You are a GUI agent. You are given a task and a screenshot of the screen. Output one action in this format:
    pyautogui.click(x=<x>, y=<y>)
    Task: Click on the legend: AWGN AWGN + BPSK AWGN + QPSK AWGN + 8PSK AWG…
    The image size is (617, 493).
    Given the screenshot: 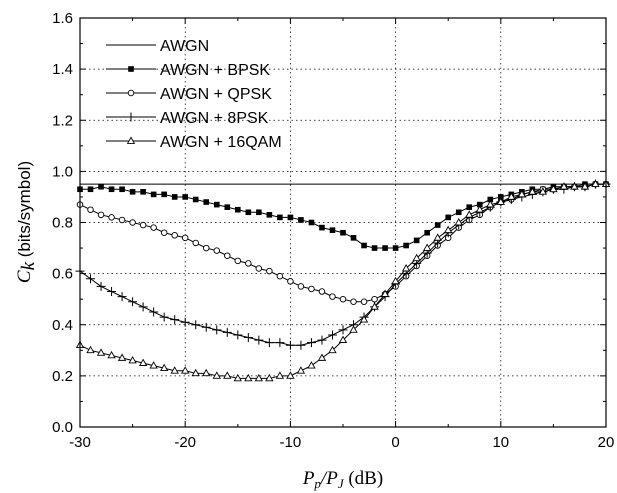 What is the action you would take?
    pyautogui.click(x=194, y=94)
    